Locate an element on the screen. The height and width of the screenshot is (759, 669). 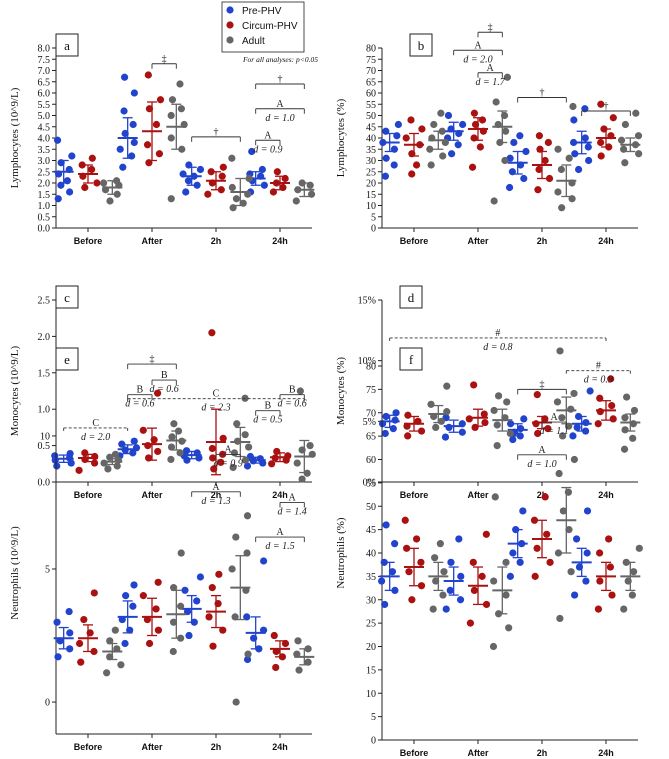
significance-bracket: Bd = 0.6 is located at coordinates (139, 397).